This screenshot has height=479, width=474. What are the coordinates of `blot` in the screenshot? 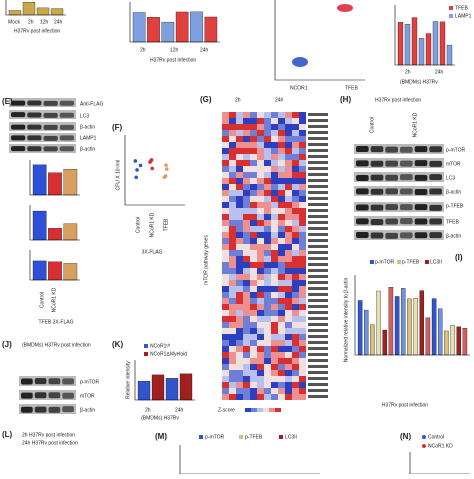 It's located at (42, 137).